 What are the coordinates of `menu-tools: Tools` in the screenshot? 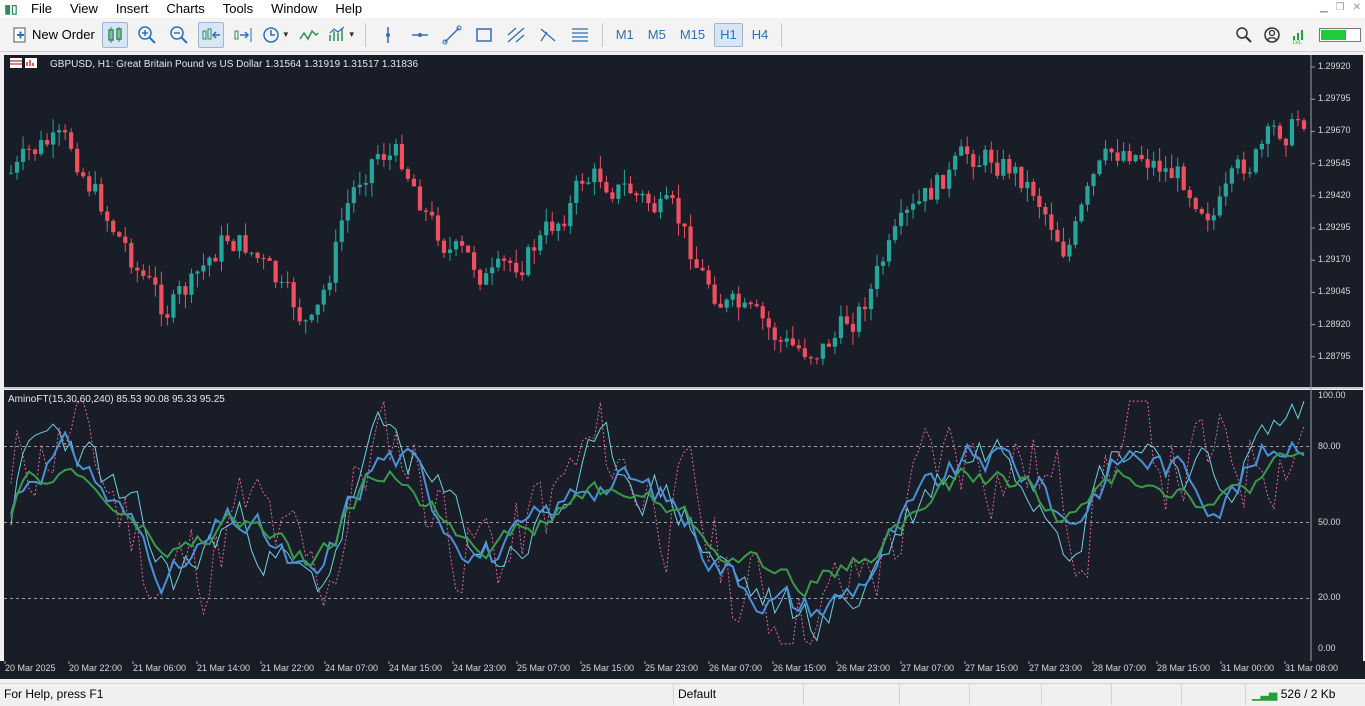 It's located at (238, 8).